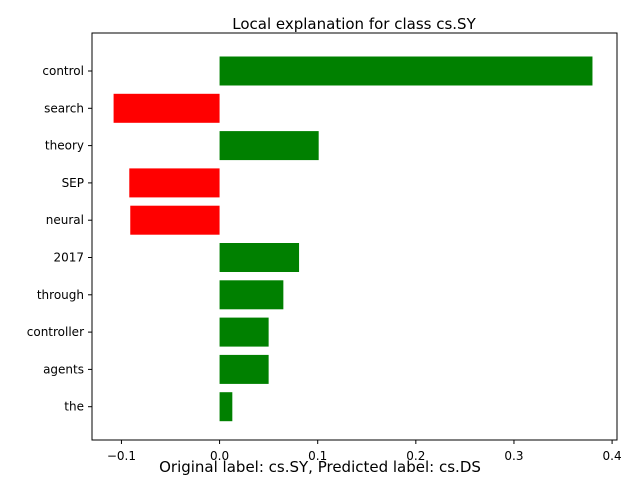  What do you see at coordinates (74, 407) in the screenshot?
I see `y-tick-label: the` at bounding box center [74, 407].